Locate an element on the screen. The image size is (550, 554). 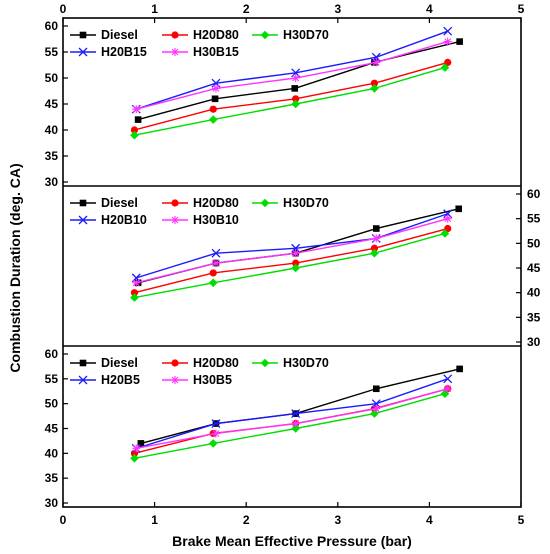
legend-label: H20D80 is located at coordinates (216, 35).